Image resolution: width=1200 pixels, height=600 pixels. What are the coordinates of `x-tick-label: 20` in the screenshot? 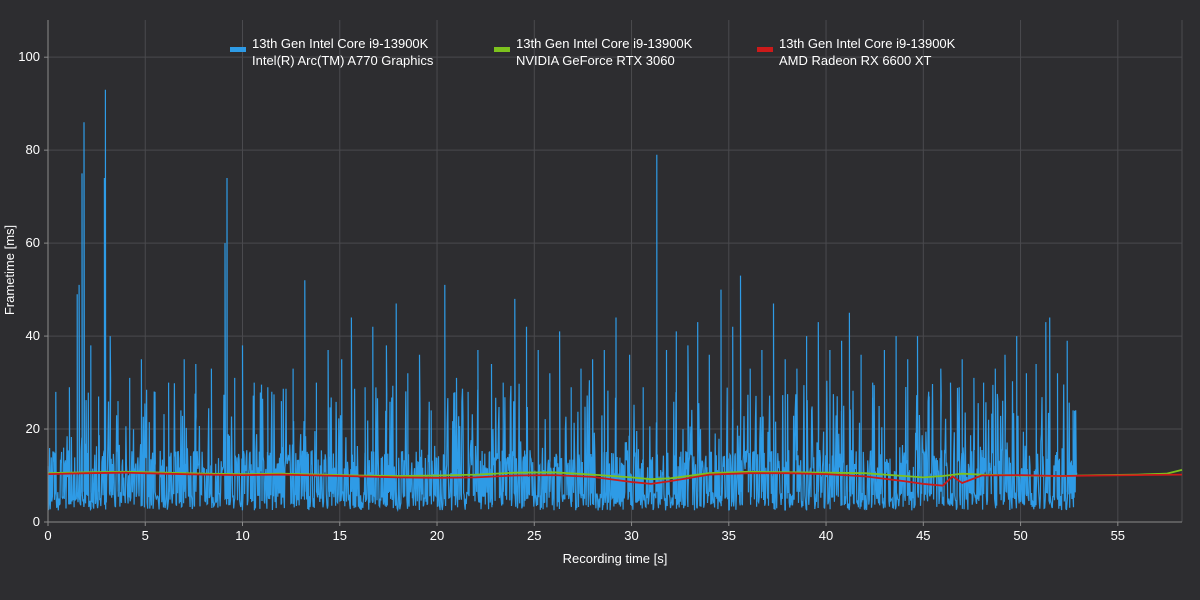 It's located at (437, 535).